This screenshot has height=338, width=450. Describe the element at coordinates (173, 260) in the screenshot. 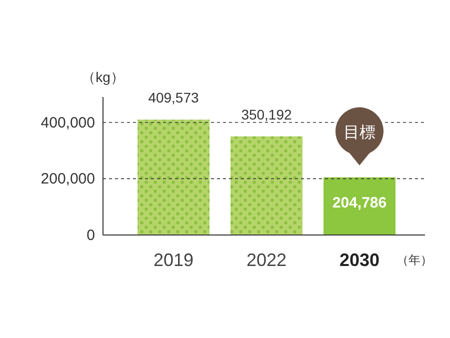

I see `x-tick-label: 2019` at that location.